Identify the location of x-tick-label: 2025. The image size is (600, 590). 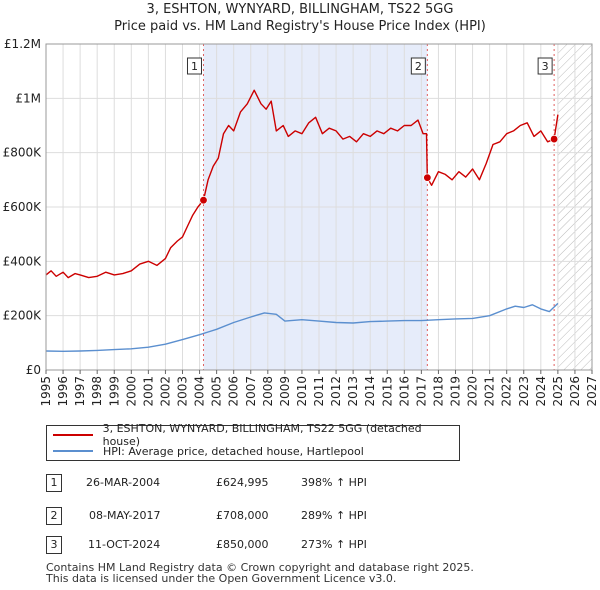
(558, 391).